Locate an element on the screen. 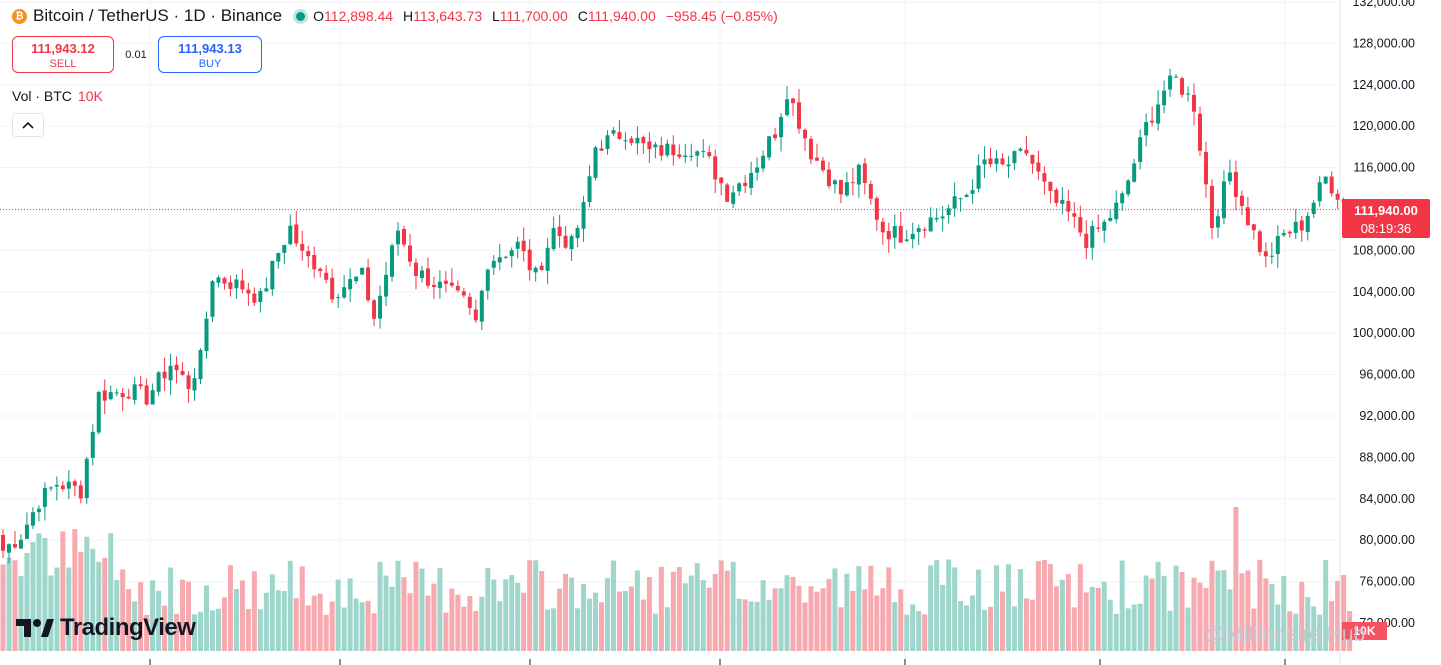 Image resolution: width=1441 pixels, height=665 pixels. price-tick-label: 108,000.00 is located at coordinates (1383, 250).